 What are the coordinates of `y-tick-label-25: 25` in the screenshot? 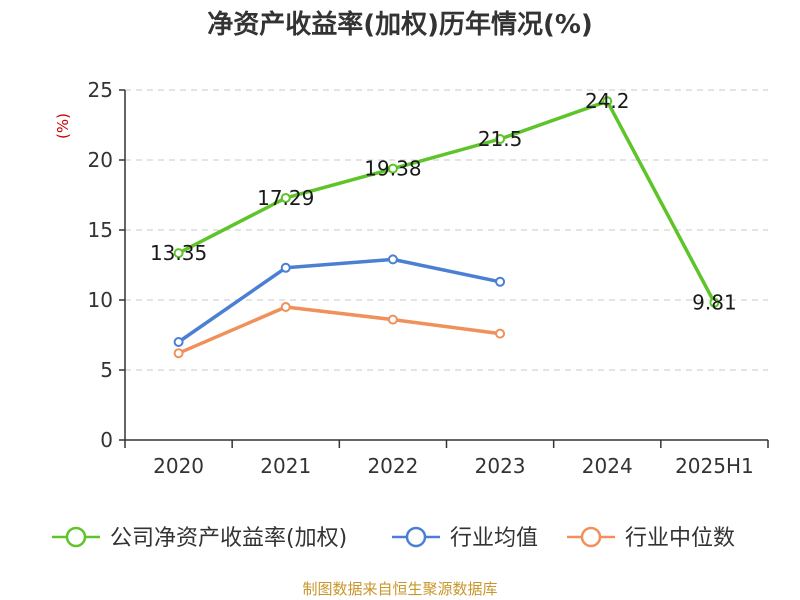 It's located at (100, 90).